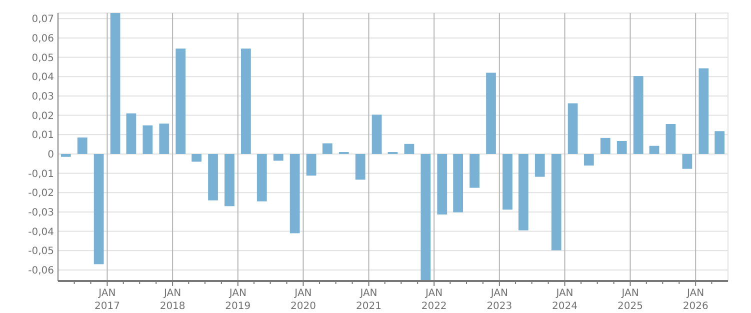 Image resolution: width=751 pixels, height=313 pixels. Describe the element at coordinates (565, 300) in the screenshot. I see `x-tick-label: JAN 2024` at that location.